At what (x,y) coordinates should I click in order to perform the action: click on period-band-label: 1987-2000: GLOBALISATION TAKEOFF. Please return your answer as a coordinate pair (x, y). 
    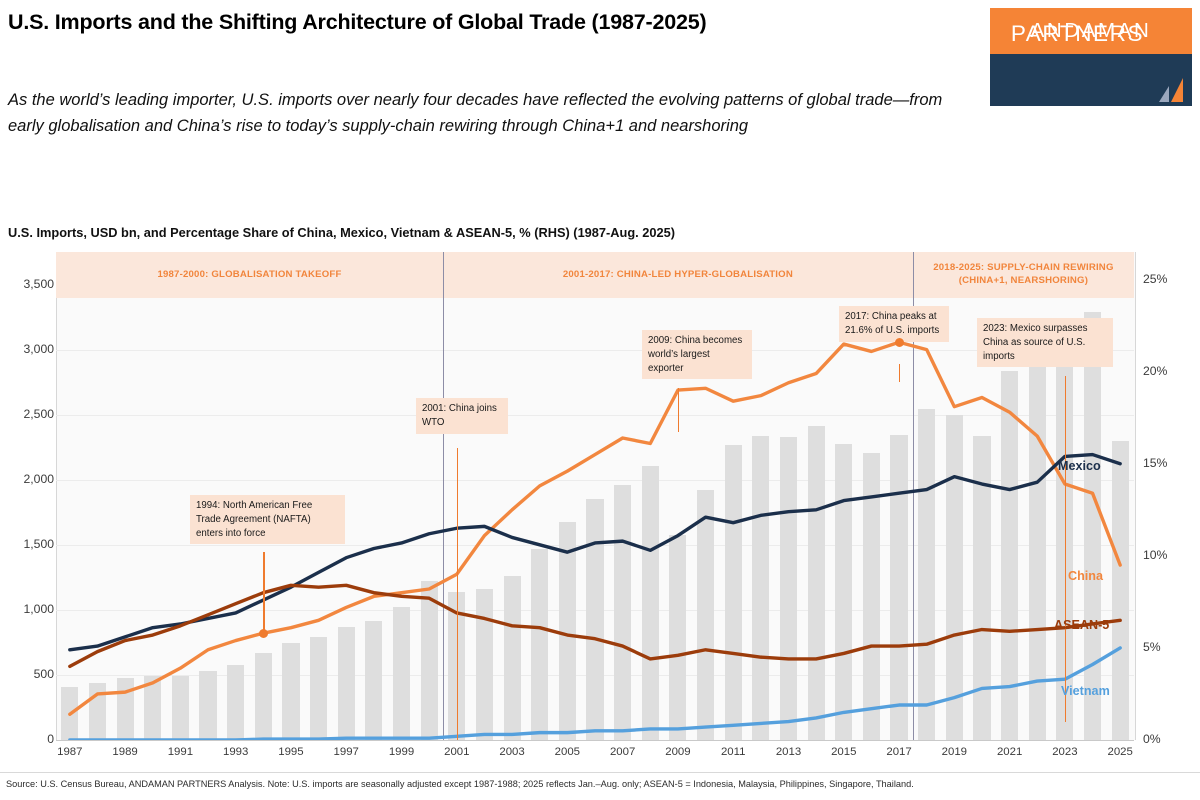
    Looking at the image, I should click on (249, 274).